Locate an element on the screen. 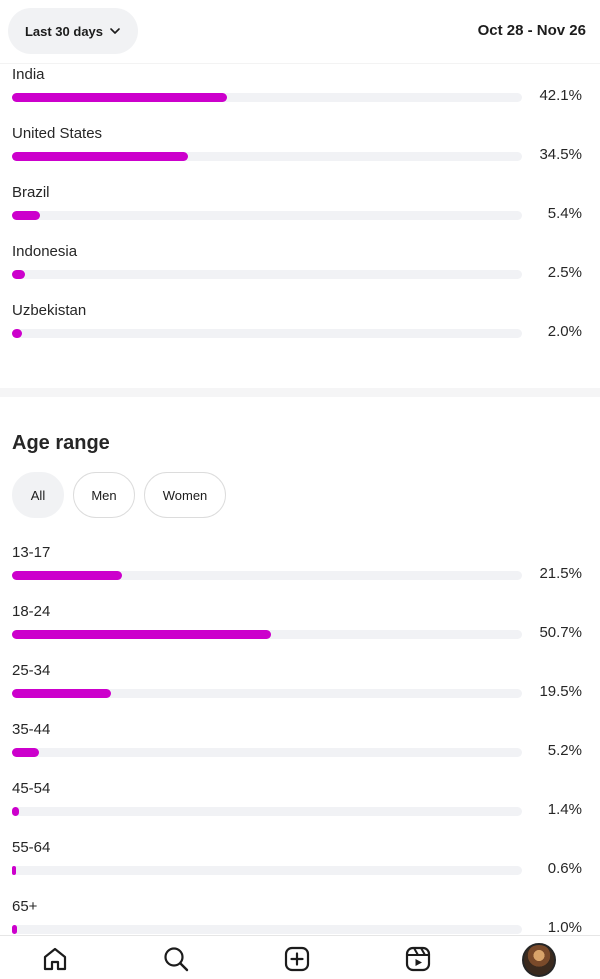 The height and width of the screenshot is (979, 600). country-percent: 2.0% is located at coordinates (565, 331).